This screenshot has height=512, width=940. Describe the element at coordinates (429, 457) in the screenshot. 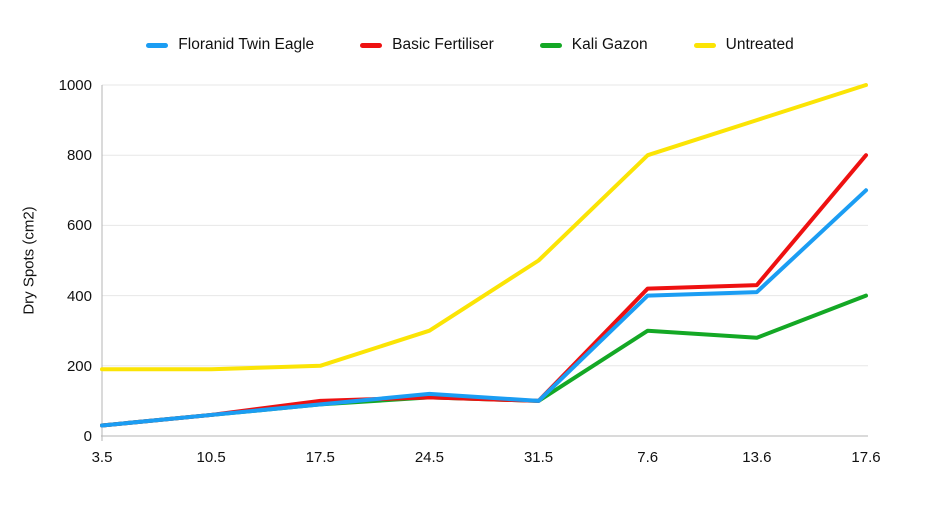

I see `x-tick-label-24.5: 24.5` at that location.